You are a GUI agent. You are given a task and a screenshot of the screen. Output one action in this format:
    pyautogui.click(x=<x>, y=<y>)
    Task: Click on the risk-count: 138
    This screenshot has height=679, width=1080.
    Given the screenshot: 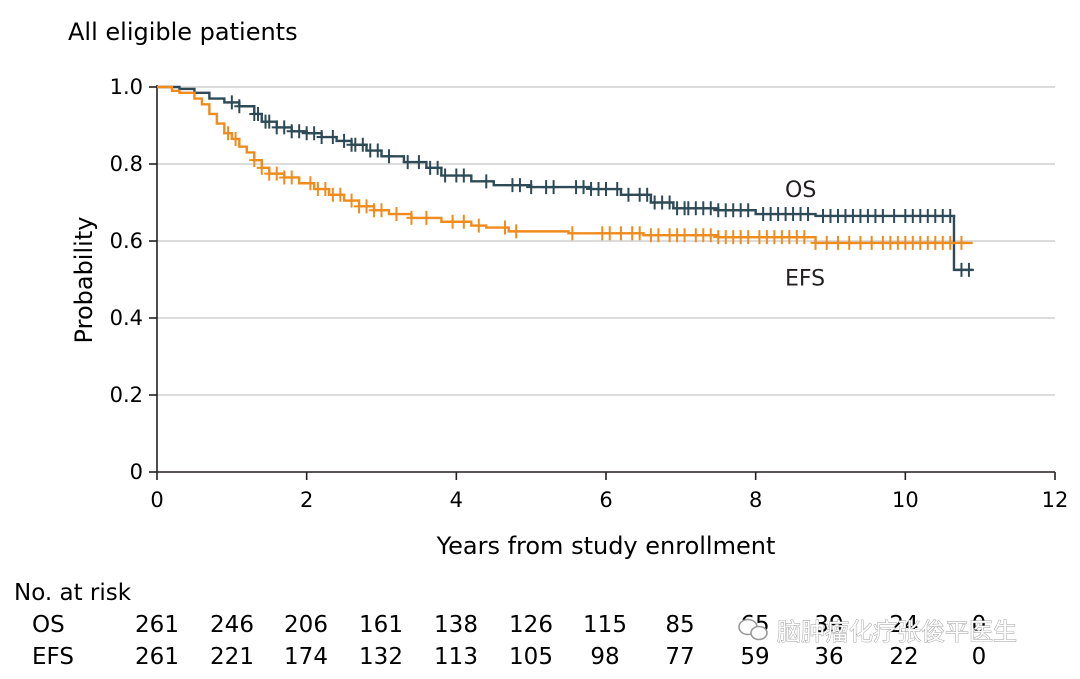 What is the action you would take?
    pyautogui.click(x=456, y=625)
    